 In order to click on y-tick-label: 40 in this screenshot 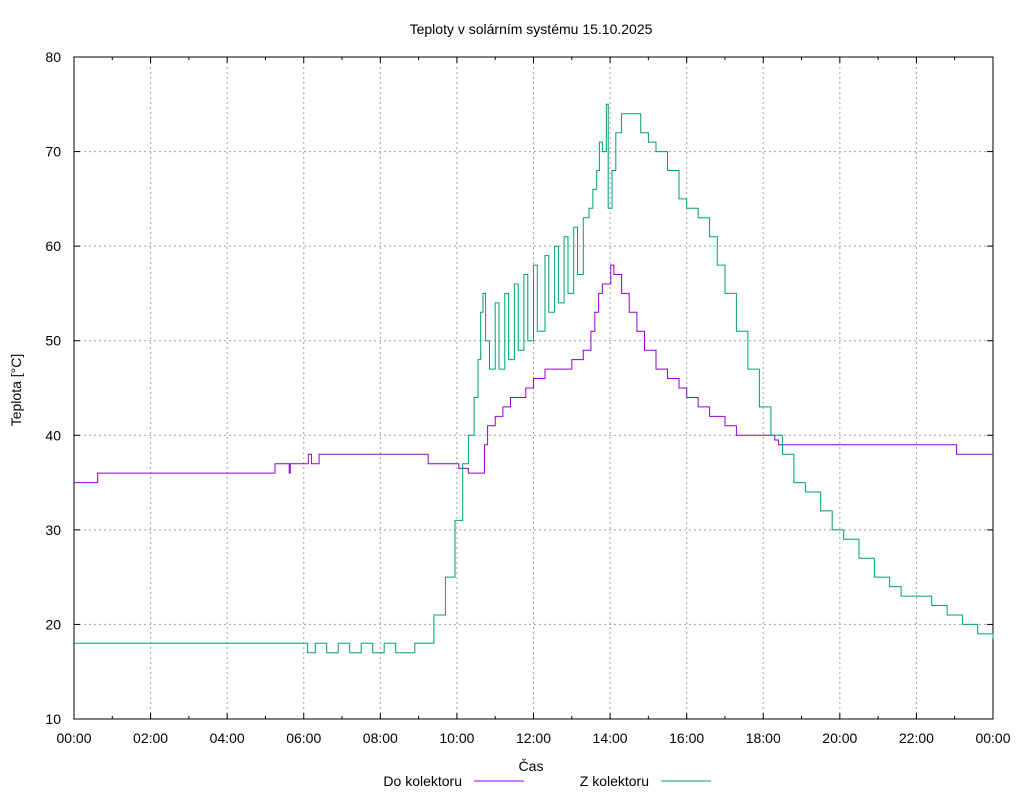, I will do `click(53, 435)`.